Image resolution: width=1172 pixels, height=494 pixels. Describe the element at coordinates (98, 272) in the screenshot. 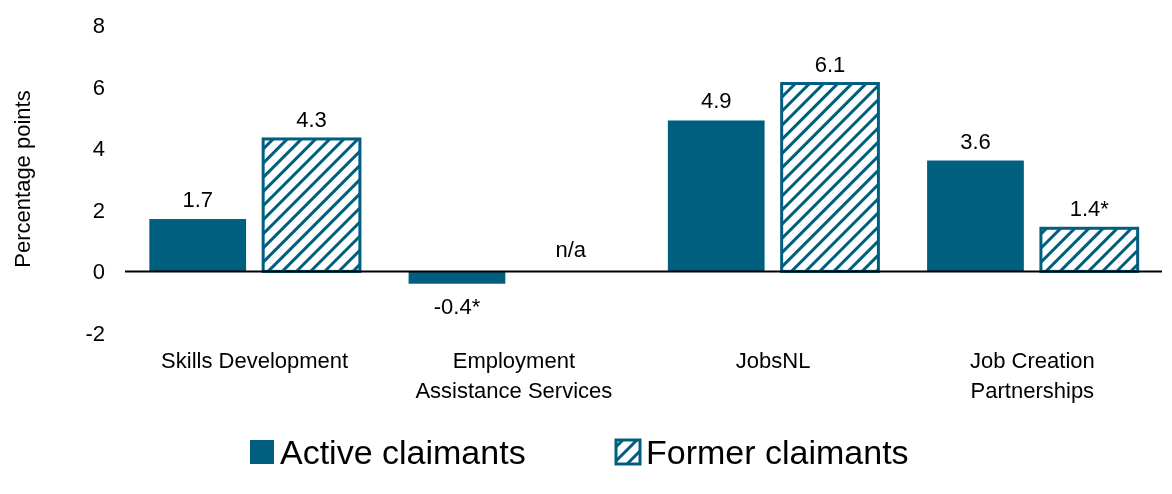

I see `y-tick-label: 0` at that location.